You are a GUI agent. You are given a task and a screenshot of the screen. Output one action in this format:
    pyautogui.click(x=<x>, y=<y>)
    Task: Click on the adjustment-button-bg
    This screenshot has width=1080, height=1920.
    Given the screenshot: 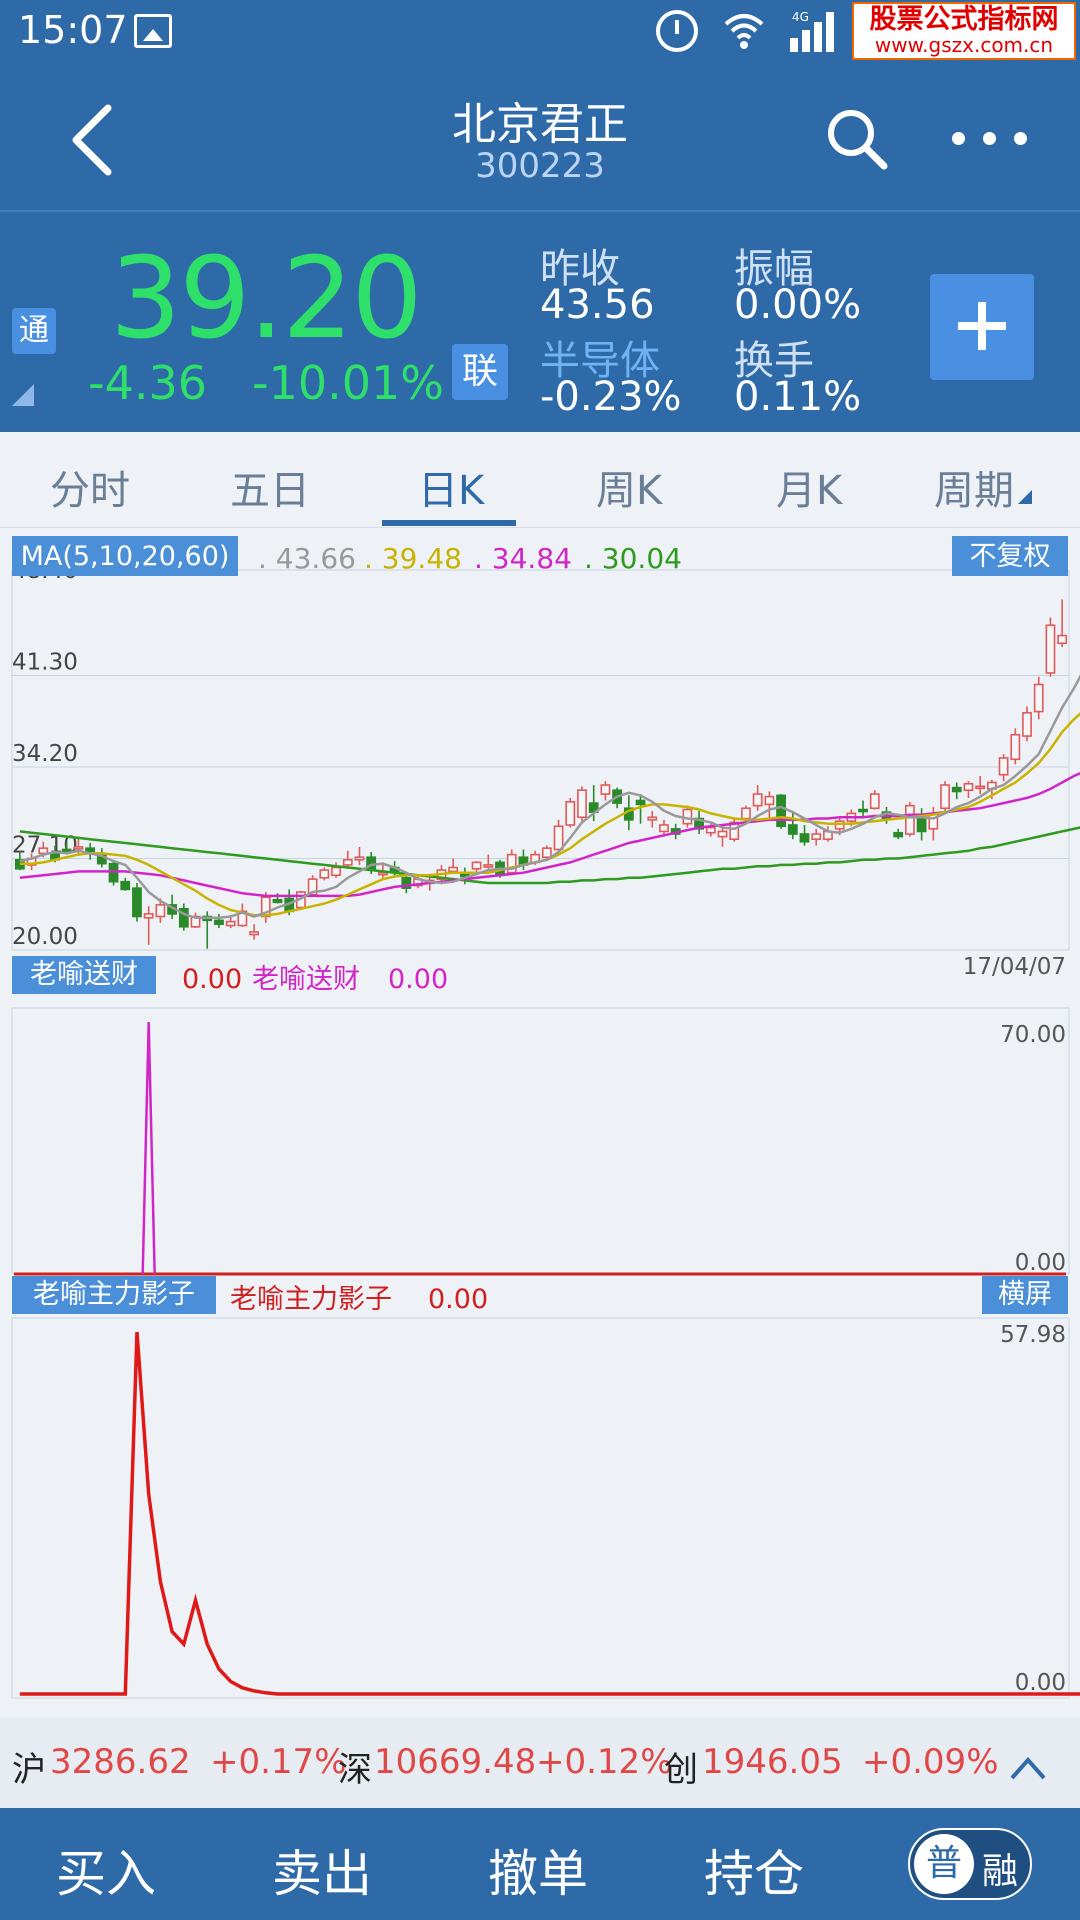 What is the action you would take?
    pyautogui.click(x=1010, y=556)
    